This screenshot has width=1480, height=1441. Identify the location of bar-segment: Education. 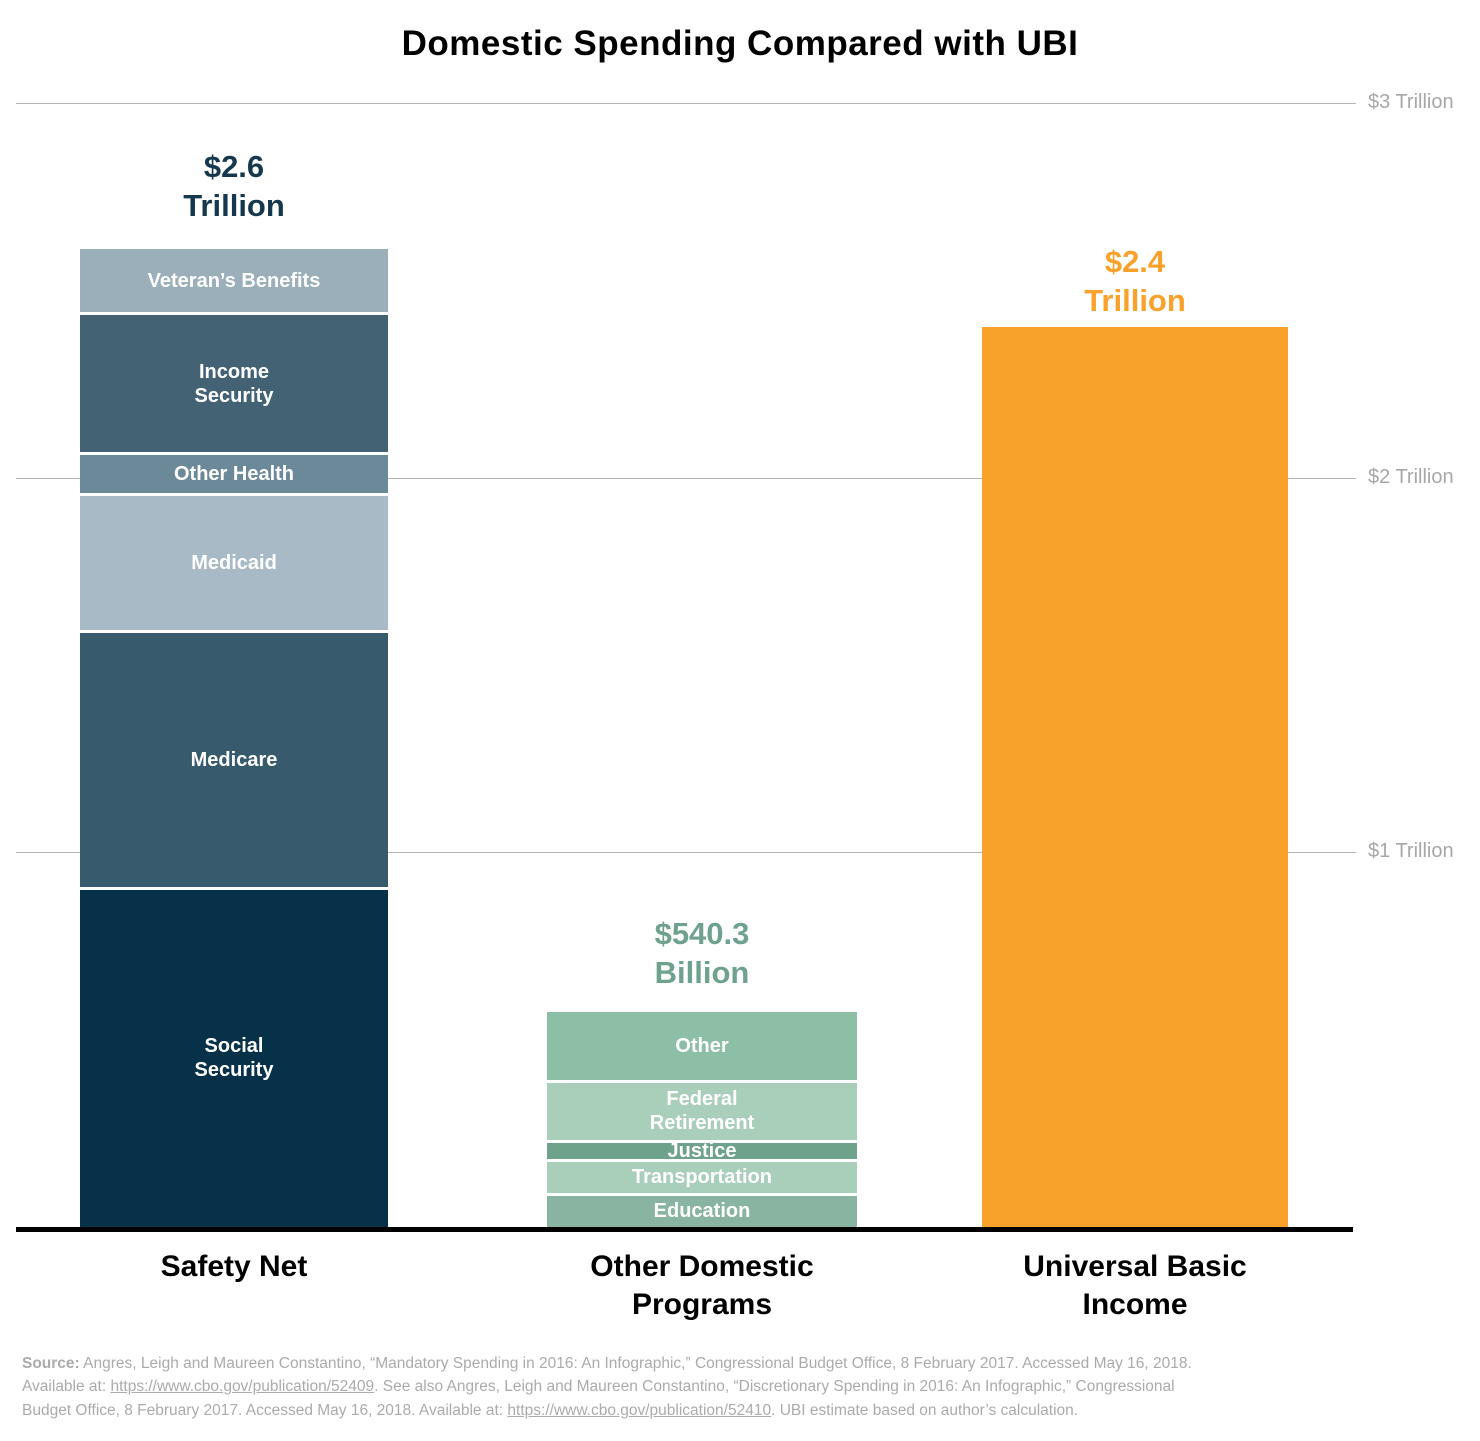
(702, 1211).